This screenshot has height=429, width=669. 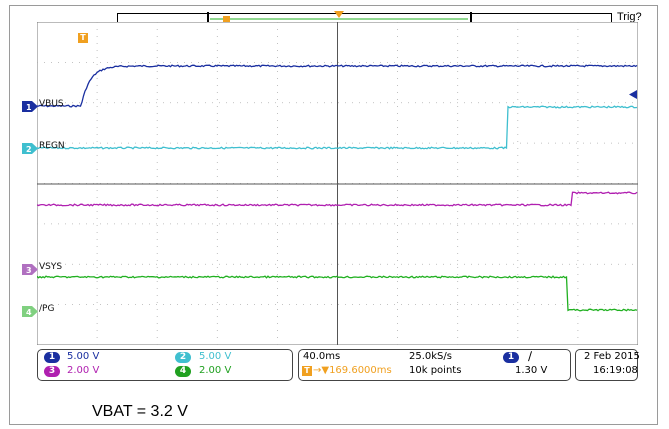 What do you see at coordinates (215, 356) in the screenshot?
I see `ch2-scale: 5.00 V` at bounding box center [215, 356].